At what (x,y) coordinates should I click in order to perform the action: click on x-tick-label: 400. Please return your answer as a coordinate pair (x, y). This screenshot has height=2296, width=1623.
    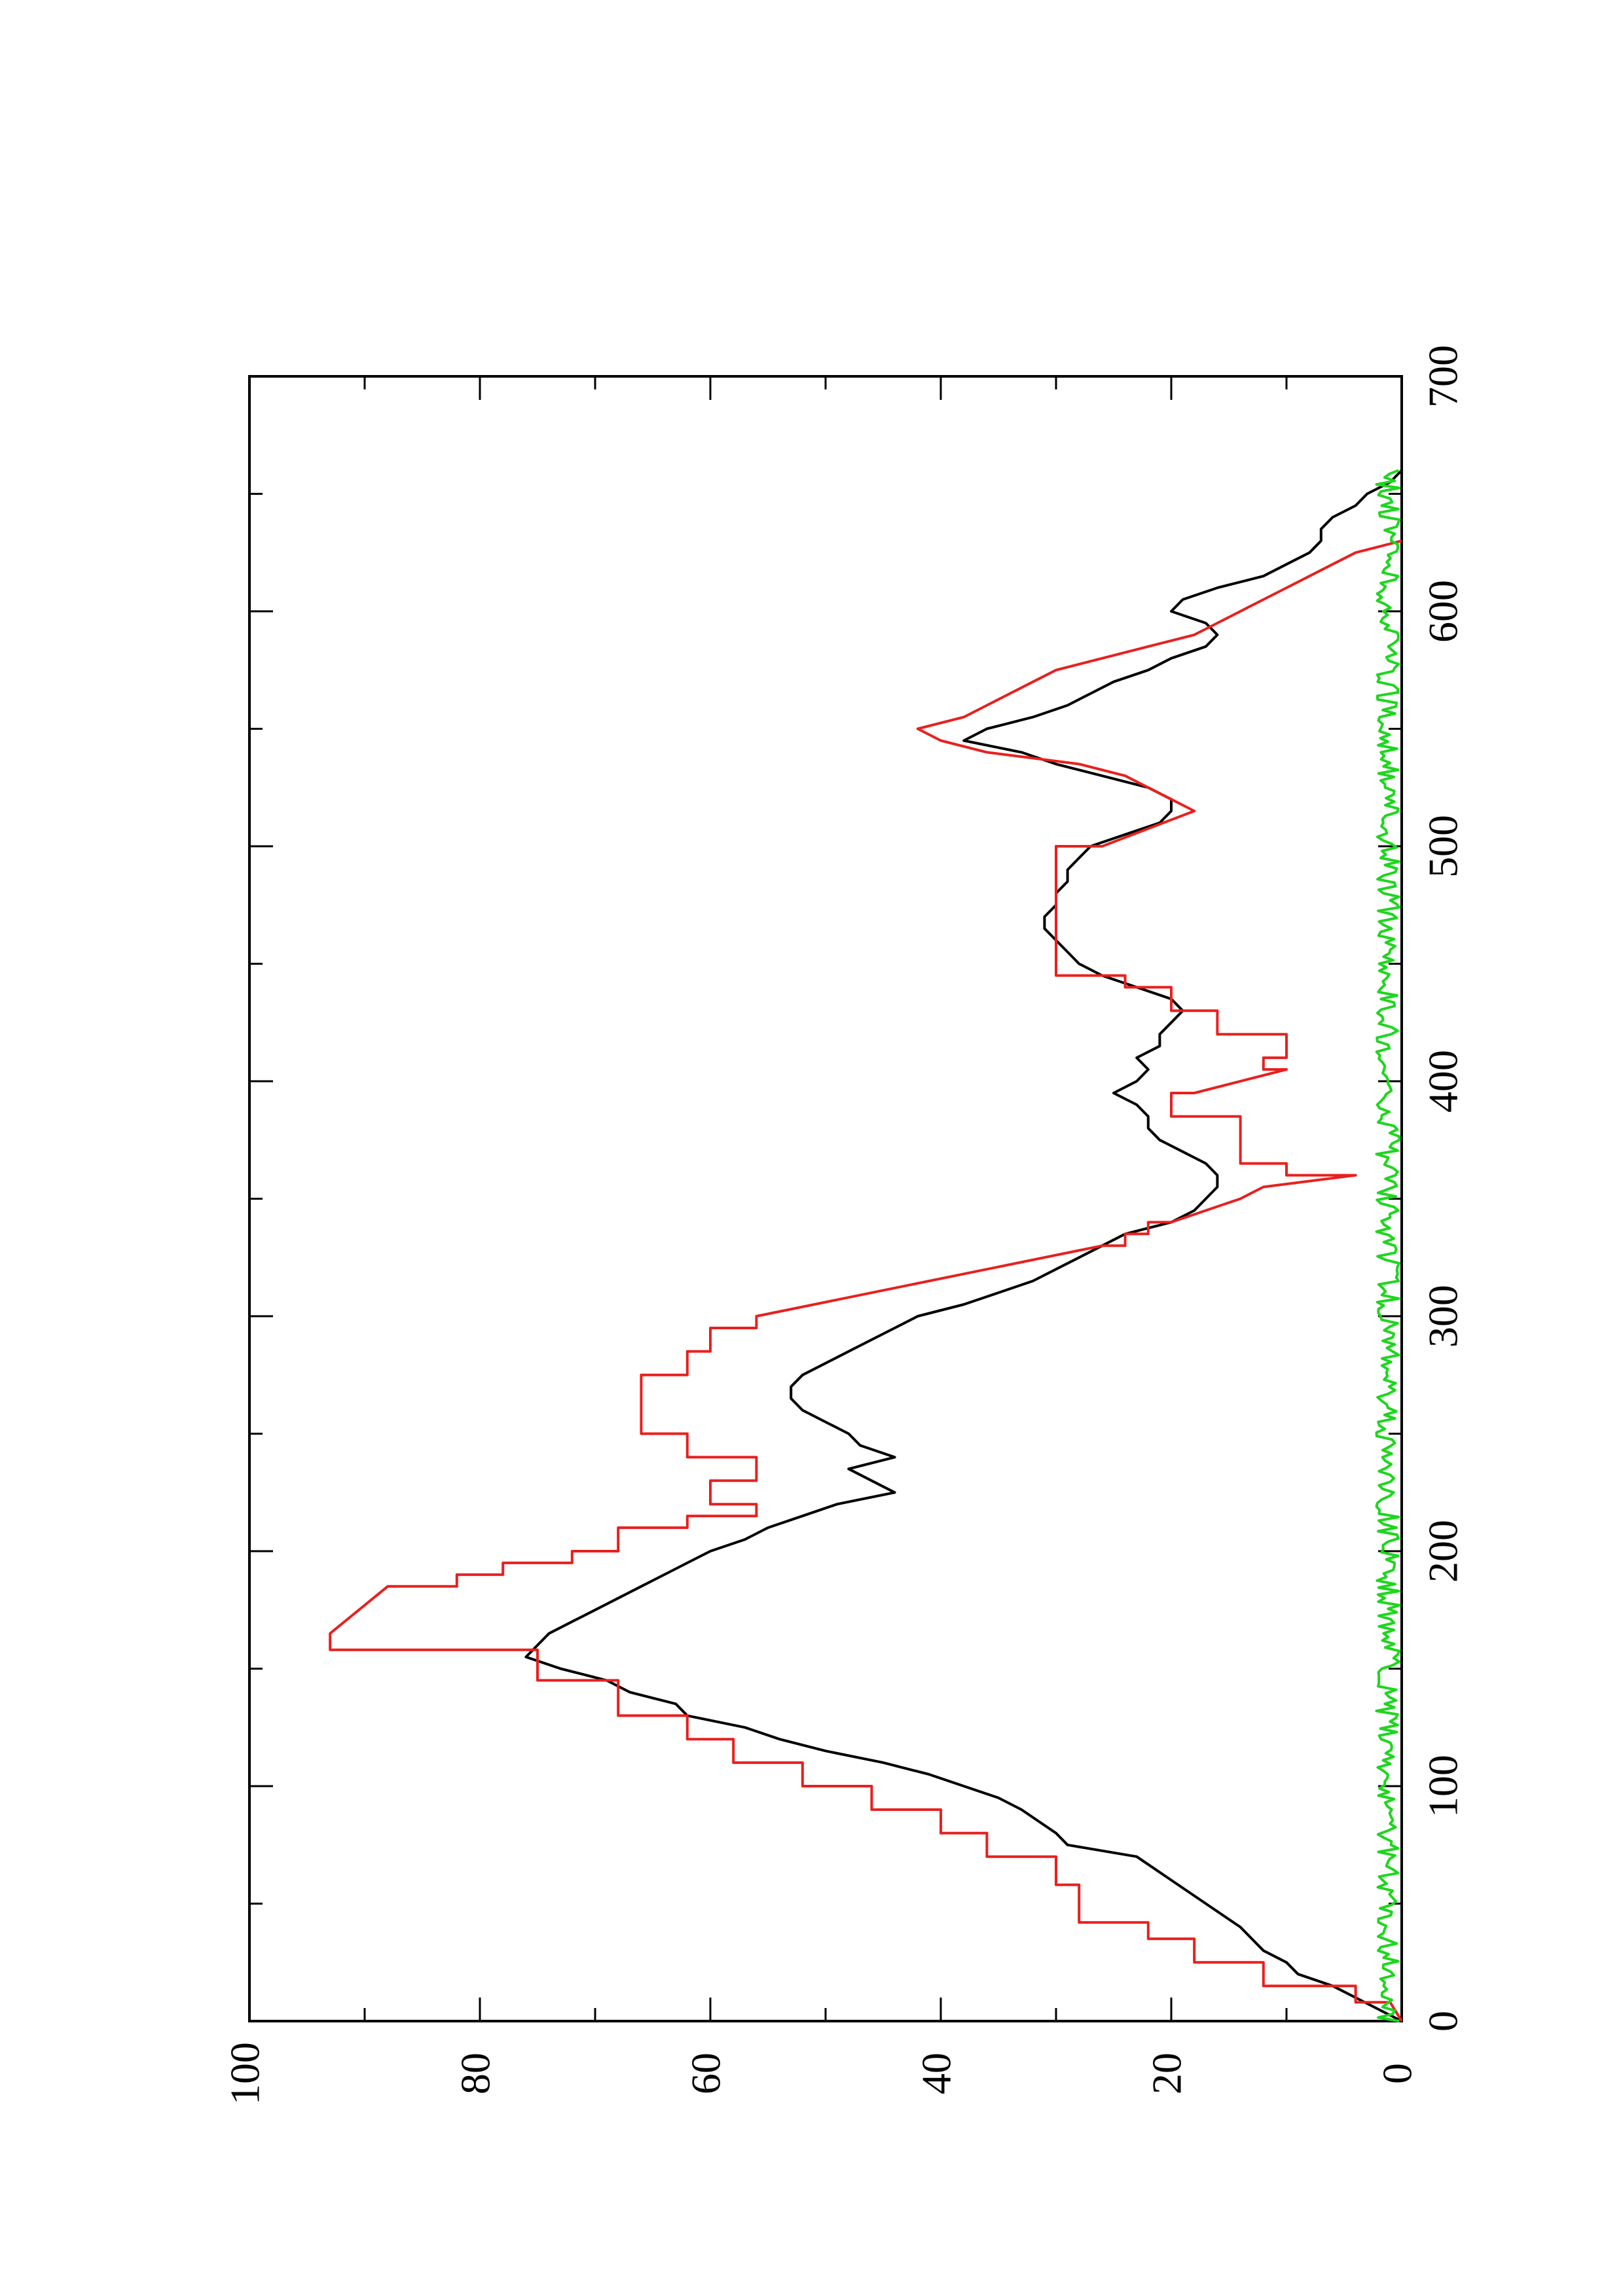
    Looking at the image, I should click on (1443, 1081).